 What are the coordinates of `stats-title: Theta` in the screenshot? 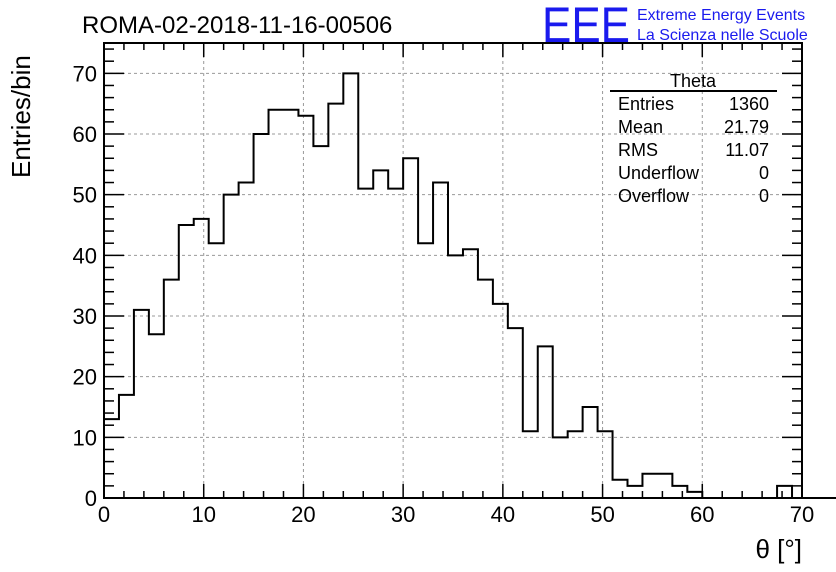 It's located at (693, 81).